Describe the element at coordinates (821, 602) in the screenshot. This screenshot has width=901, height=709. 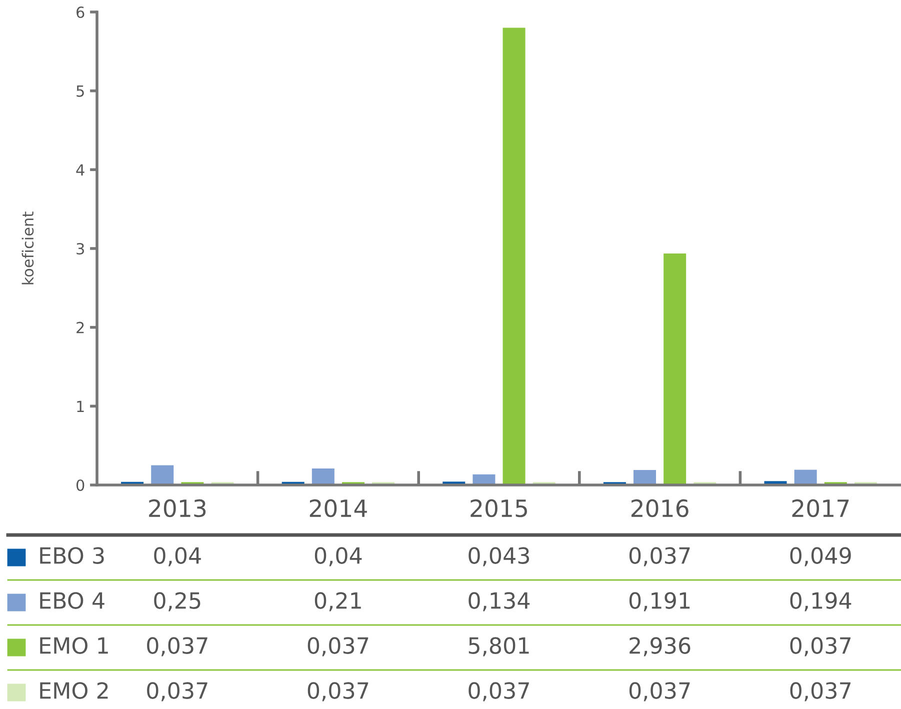
I see `data-label: 0,194` at that location.